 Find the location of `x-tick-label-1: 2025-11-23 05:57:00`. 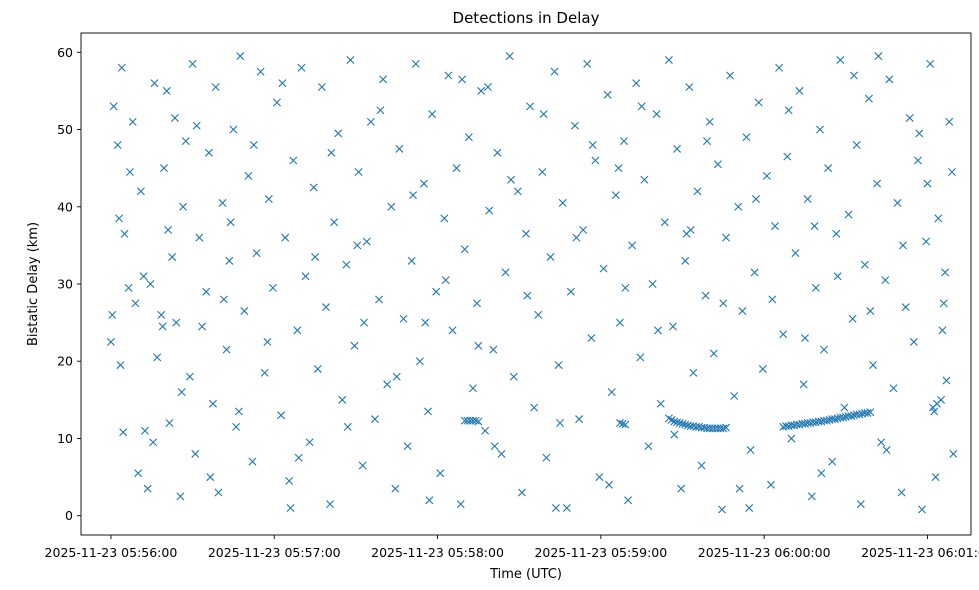

x-tick-label-1: 2025-11-23 05:57:00 is located at coordinates (274, 552).